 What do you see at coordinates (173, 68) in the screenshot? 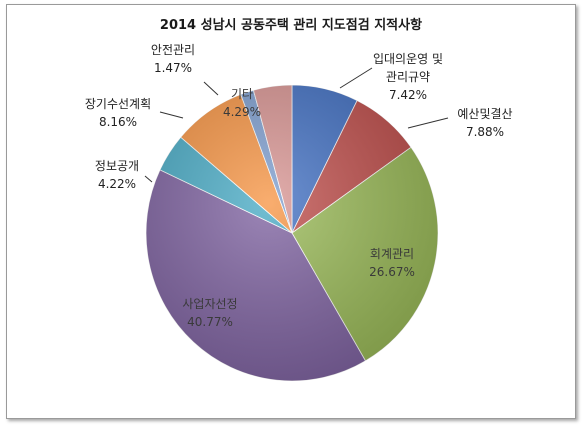
I see `slice-value-label-6: 1.47%` at bounding box center [173, 68].